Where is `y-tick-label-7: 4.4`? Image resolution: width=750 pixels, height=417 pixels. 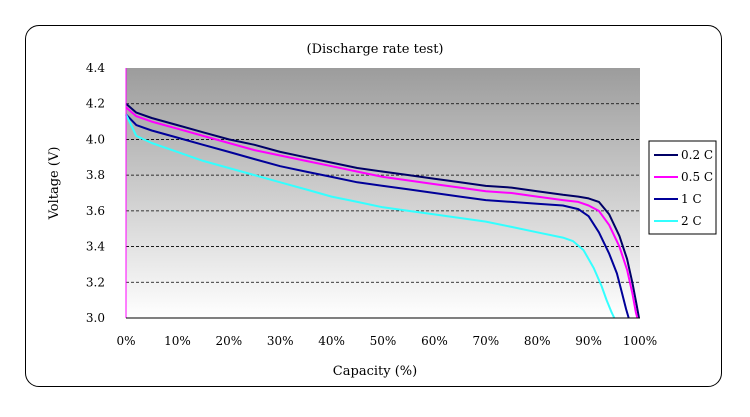 y-tick-label-7: 4.4 is located at coordinates (95, 68).